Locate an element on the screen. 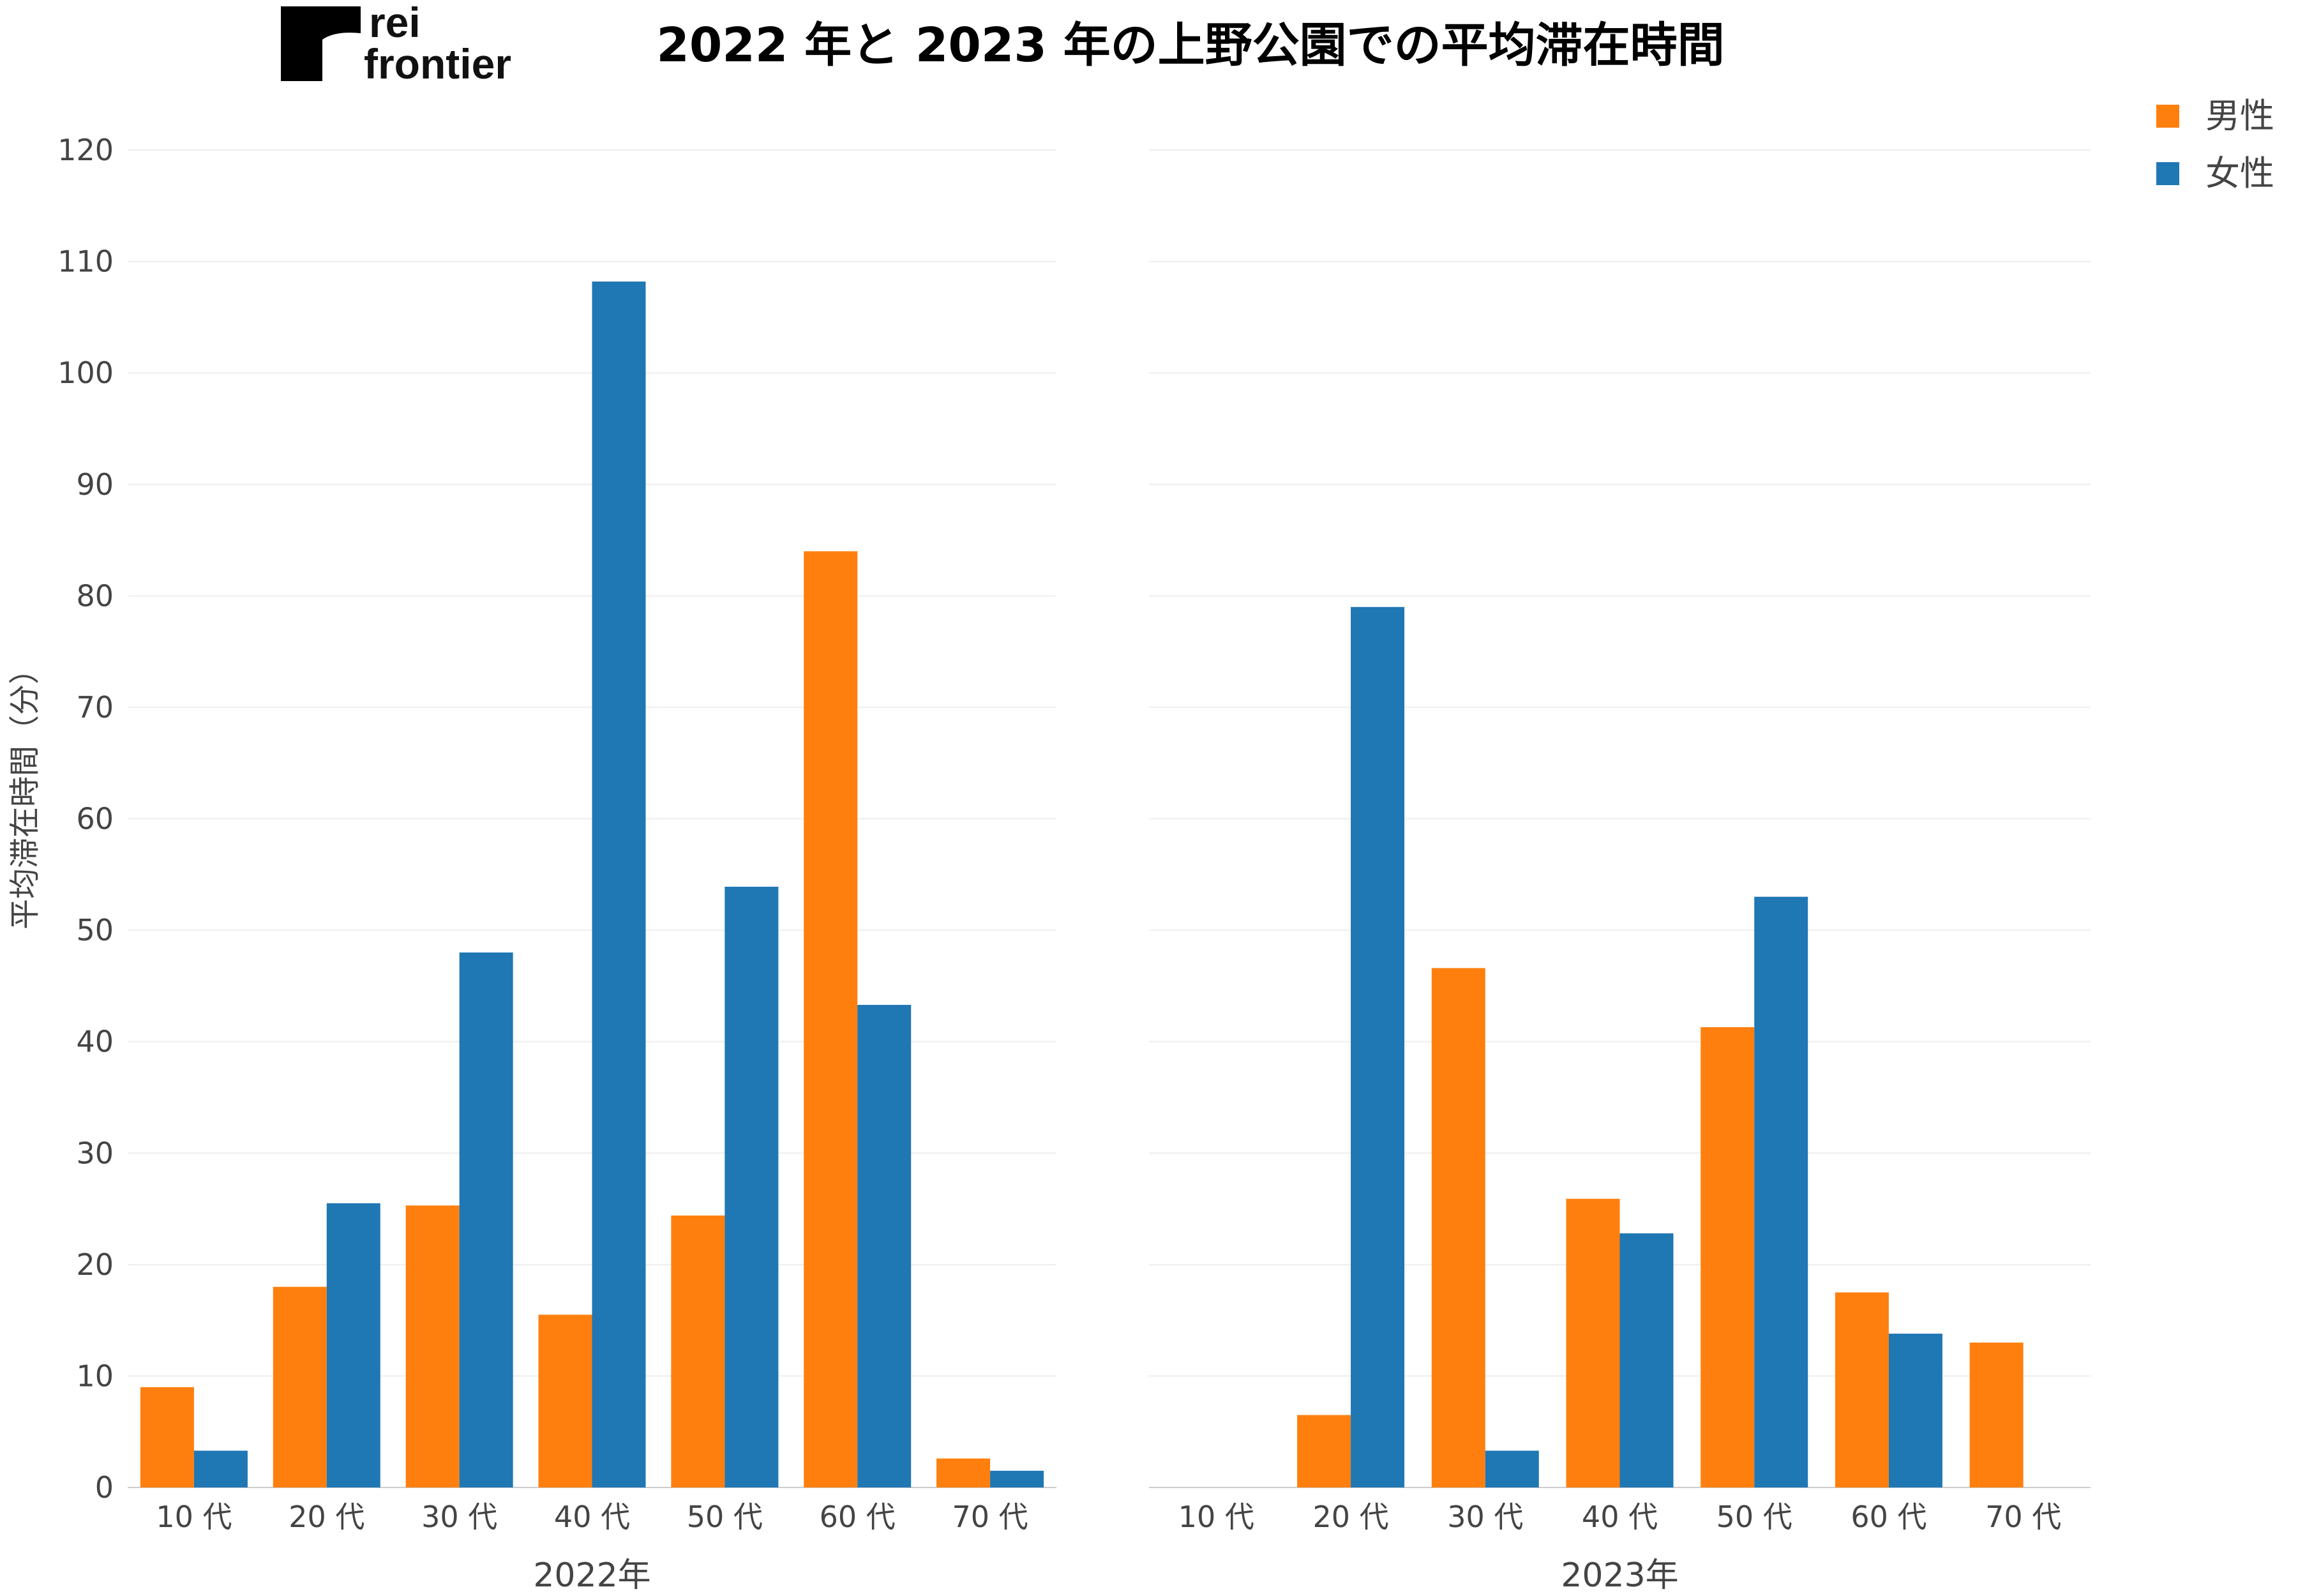  bar-2023年-20代-女性 is located at coordinates (1378, 1046).